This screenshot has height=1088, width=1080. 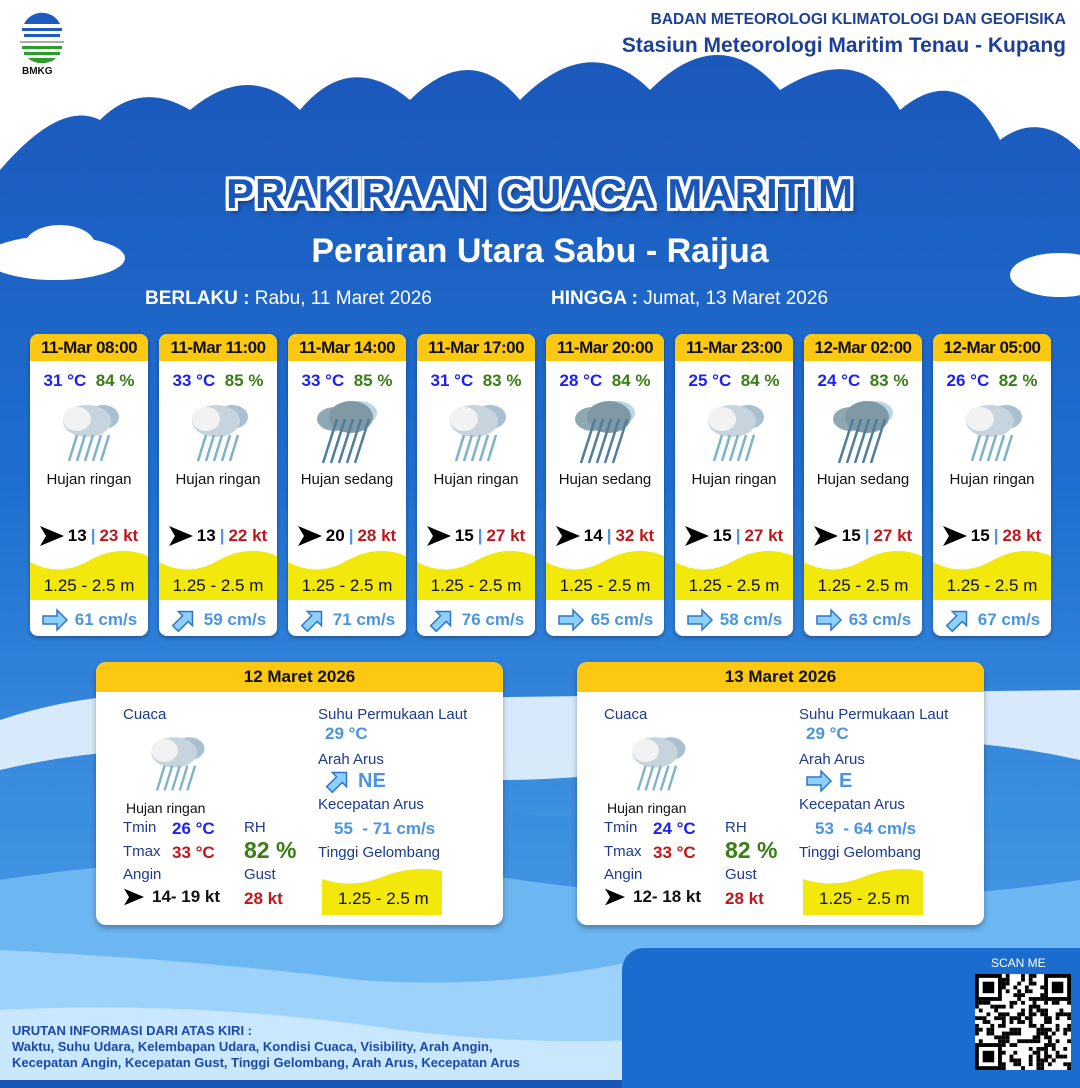 I want to click on gust-speed: 27 kt, so click(x=893, y=535).